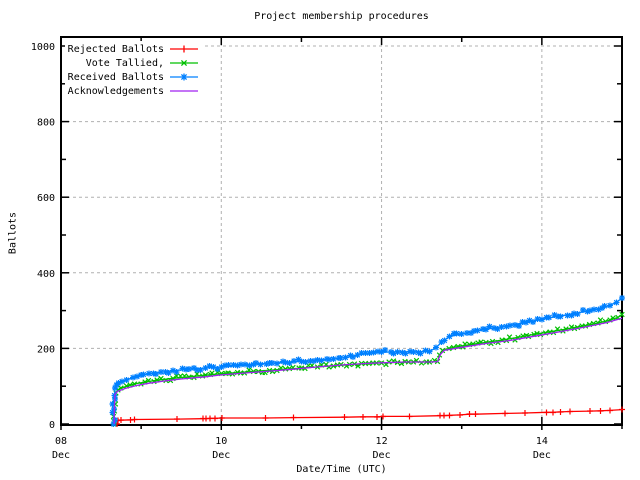 This screenshot has width=640, height=480. What do you see at coordinates (46, 274) in the screenshot?
I see `y-tick-label: 400` at bounding box center [46, 274].